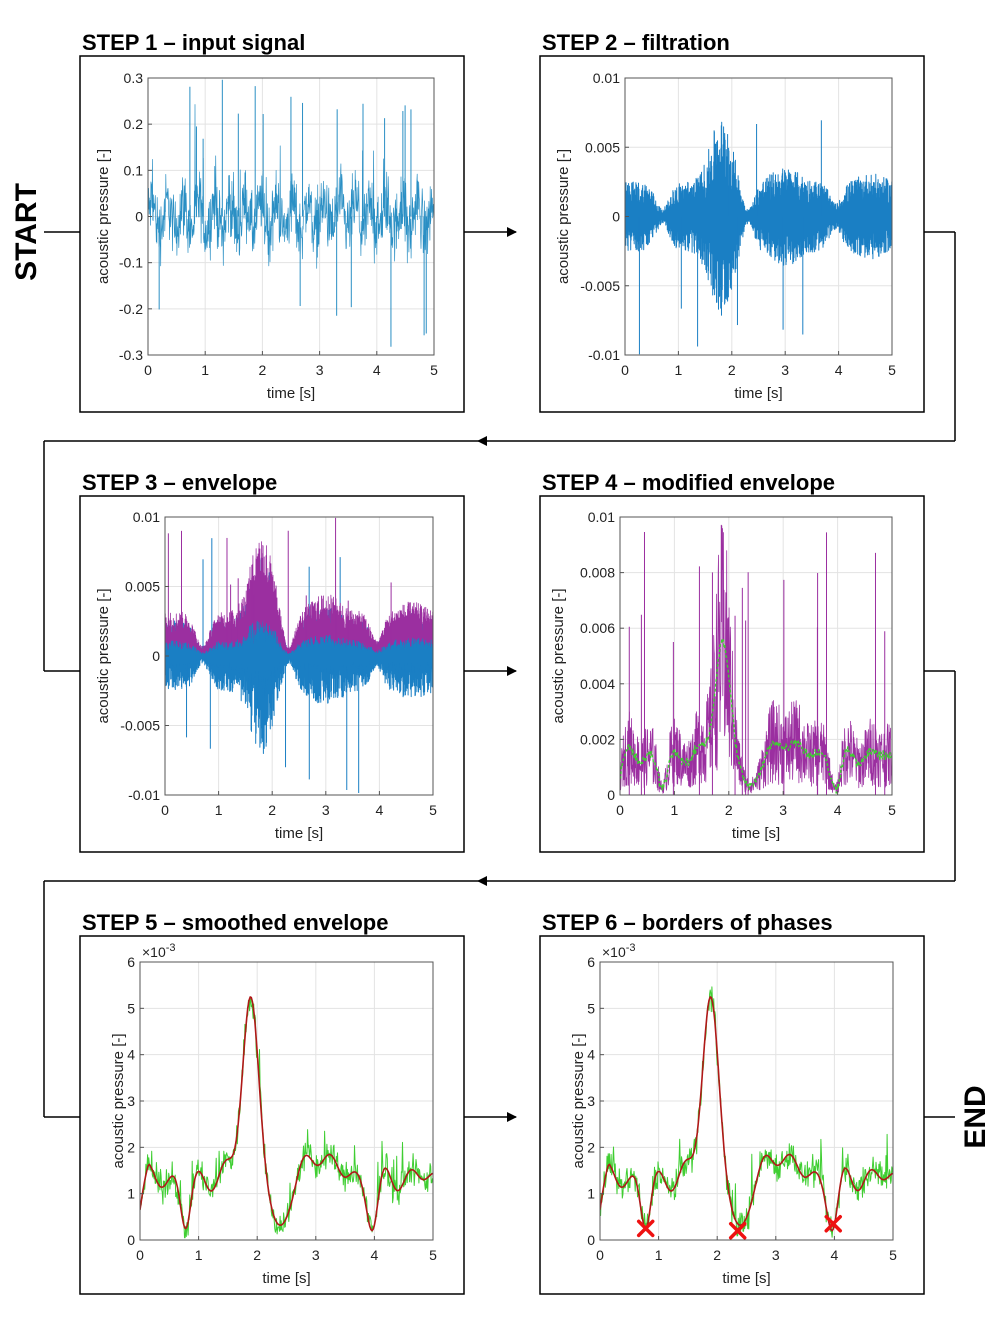 The height and width of the screenshot is (1333, 1000). Describe the element at coordinates (131, 962) in the screenshot. I see `y-tick-label: 6` at that location.